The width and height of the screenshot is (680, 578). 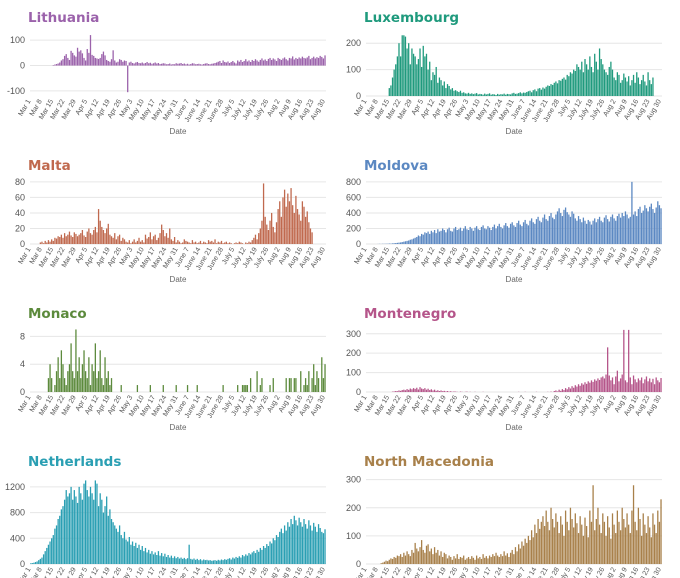 What do you see at coordinates (473, 572) in the screenshot?
I see `x-tick-label: May 10` at bounding box center [473, 572].